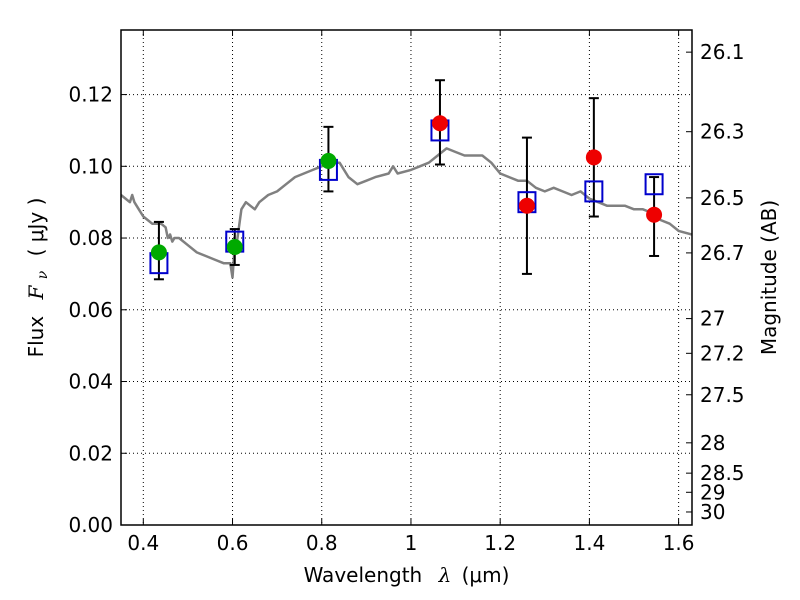  Describe the element at coordinates (500, 543) in the screenshot. I see `x-tick-label: 1.2` at that location.